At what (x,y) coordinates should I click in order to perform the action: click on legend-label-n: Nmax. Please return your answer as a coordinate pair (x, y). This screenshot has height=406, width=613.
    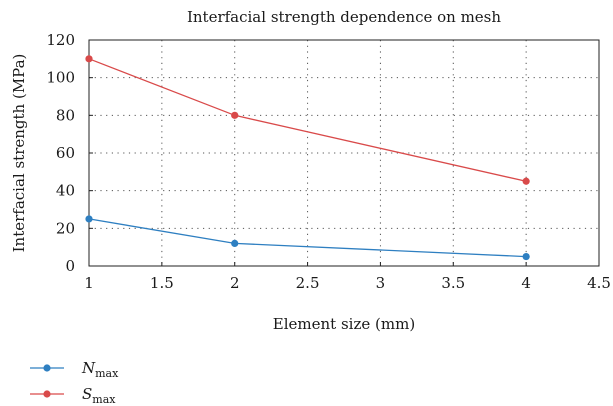
    Looking at the image, I should click on (100, 369).